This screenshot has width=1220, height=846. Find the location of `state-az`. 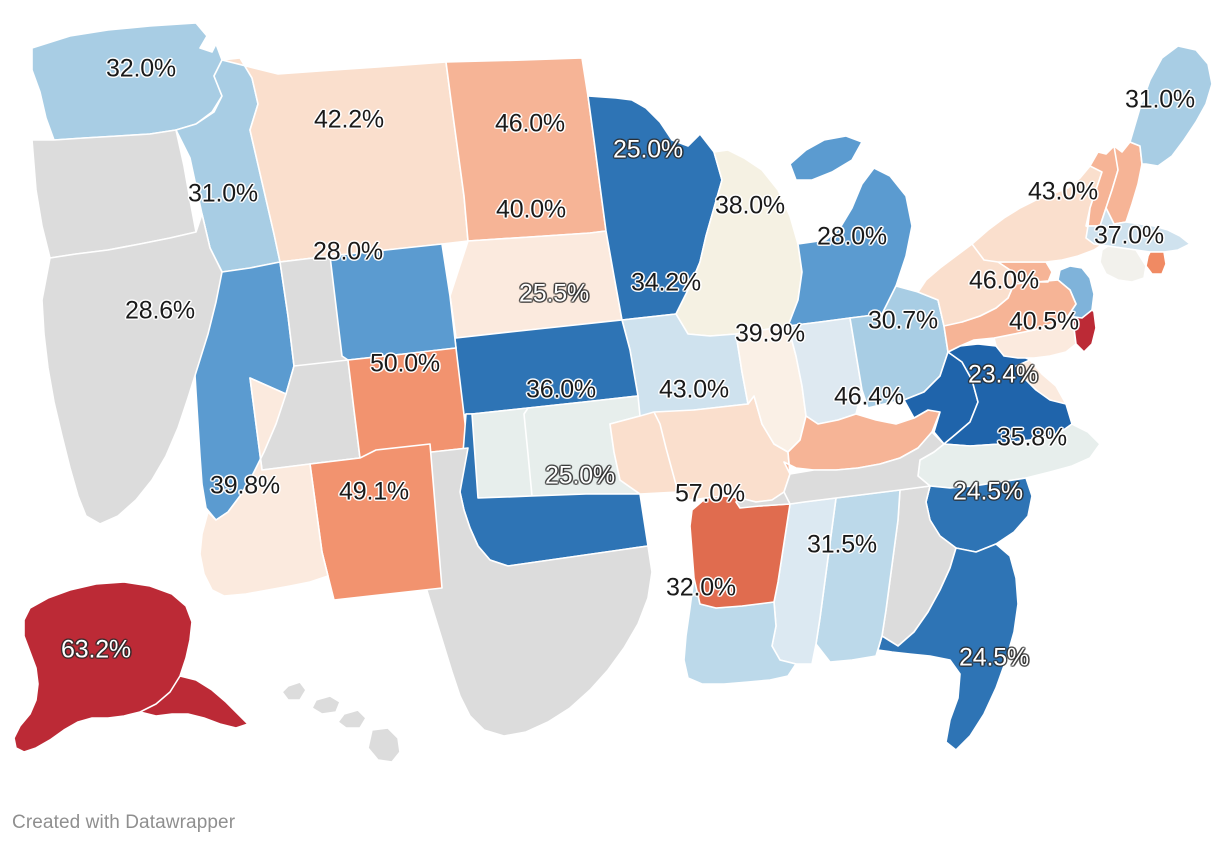

state-az is located at coordinates (264, 487).